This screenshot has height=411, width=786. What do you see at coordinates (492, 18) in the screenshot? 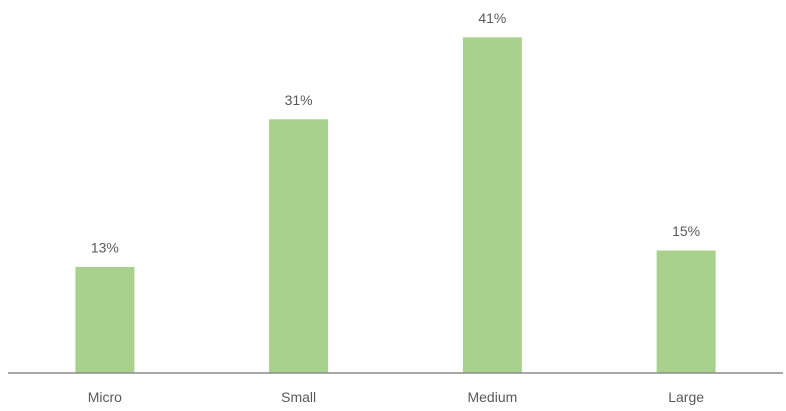
I see `data-label-medium: 41%` at bounding box center [492, 18].